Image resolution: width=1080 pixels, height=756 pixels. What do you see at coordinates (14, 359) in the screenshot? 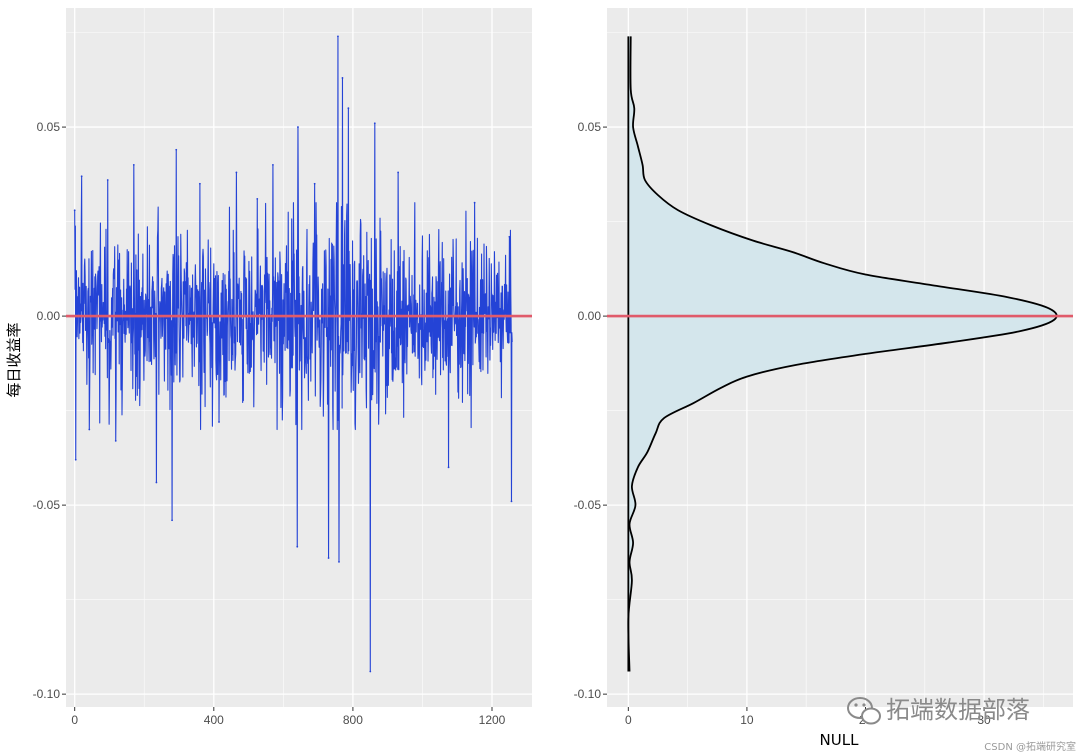
I see `y-axis-title: 每日收益率` at bounding box center [14, 359].